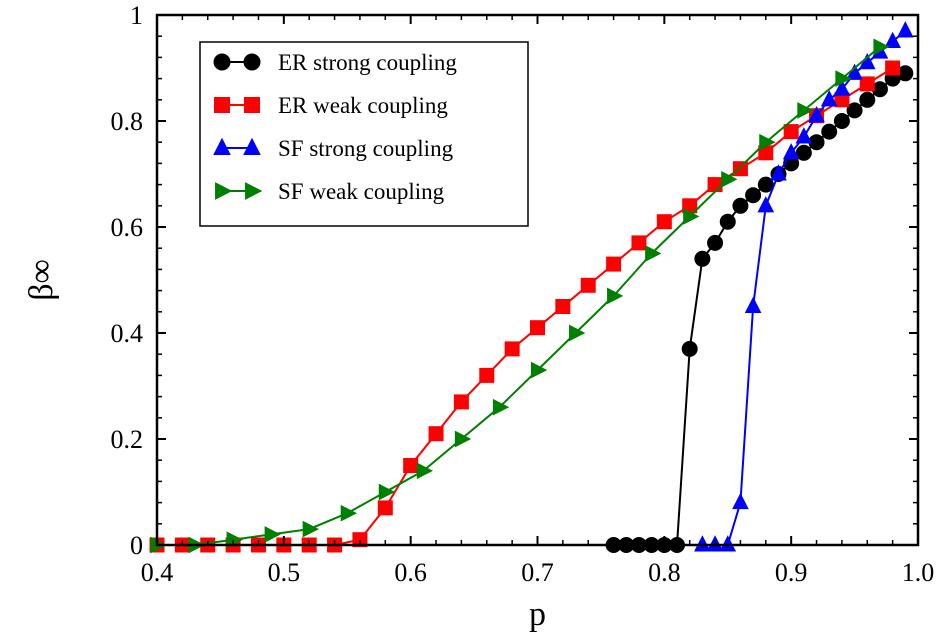 The height and width of the screenshot is (633, 948). What do you see at coordinates (136, 545) in the screenshot?
I see `y-tick-label: 0` at bounding box center [136, 545].